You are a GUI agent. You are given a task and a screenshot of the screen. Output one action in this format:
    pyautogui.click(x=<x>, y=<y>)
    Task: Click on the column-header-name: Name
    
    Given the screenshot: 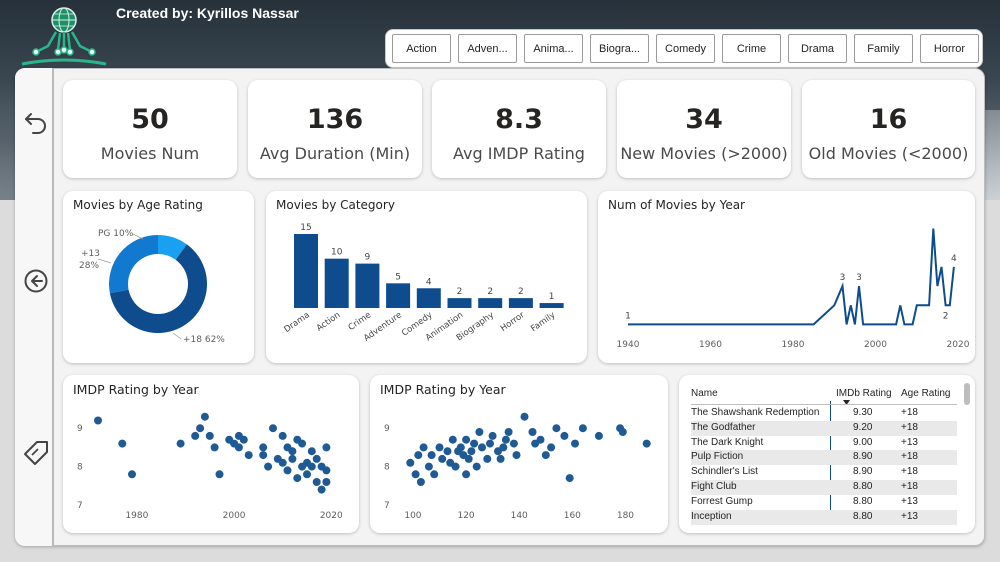 What is the action you would take?
    pyautogui.click(x=704, y=393)
    